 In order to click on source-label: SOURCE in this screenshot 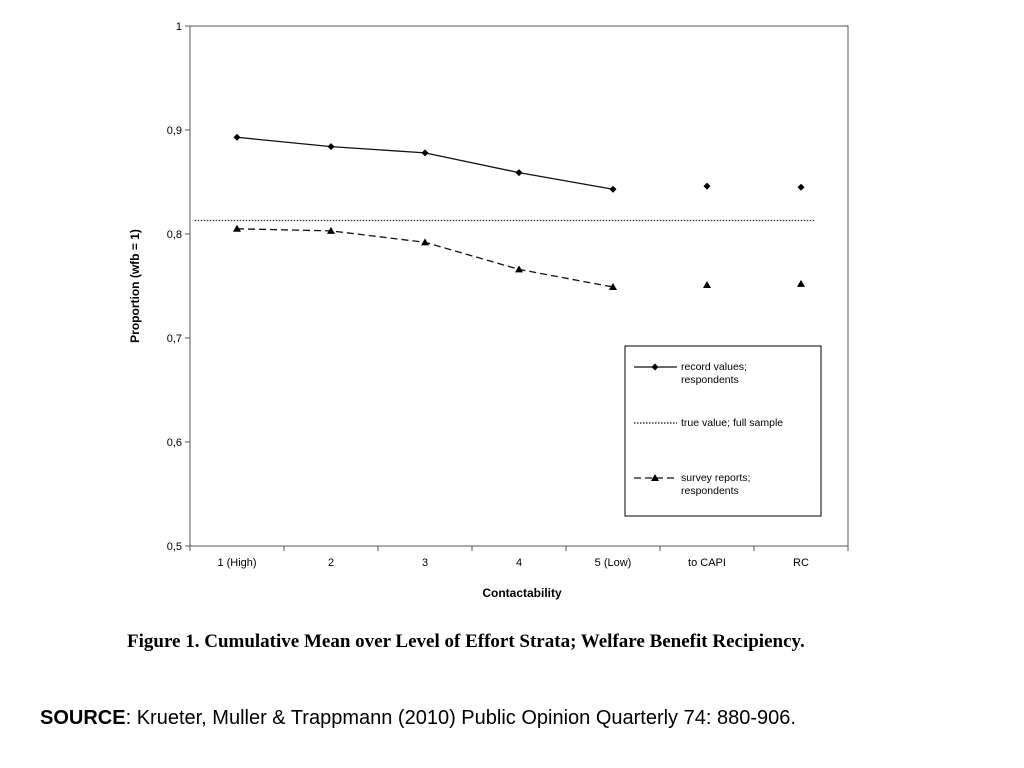, I will do `click(83, 718)`.